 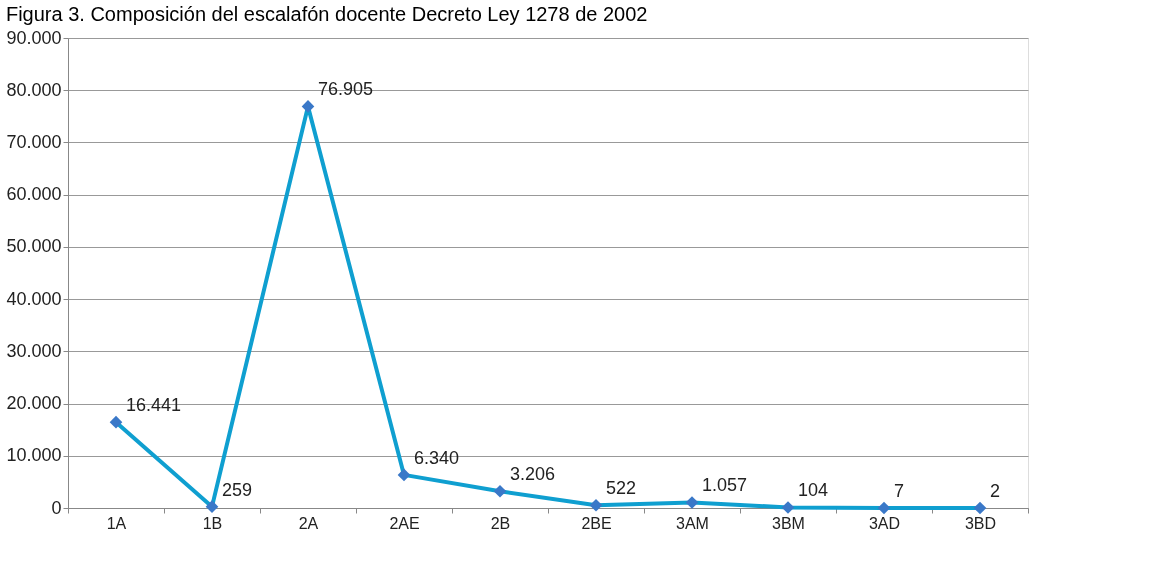 What do you see at coordinates (326, 14) in the screenshot?
I see `chart-title: Figura 3. Composición del escalafón docente Decreto Ley 1278 de 2002` at bounding box center [326, 14].